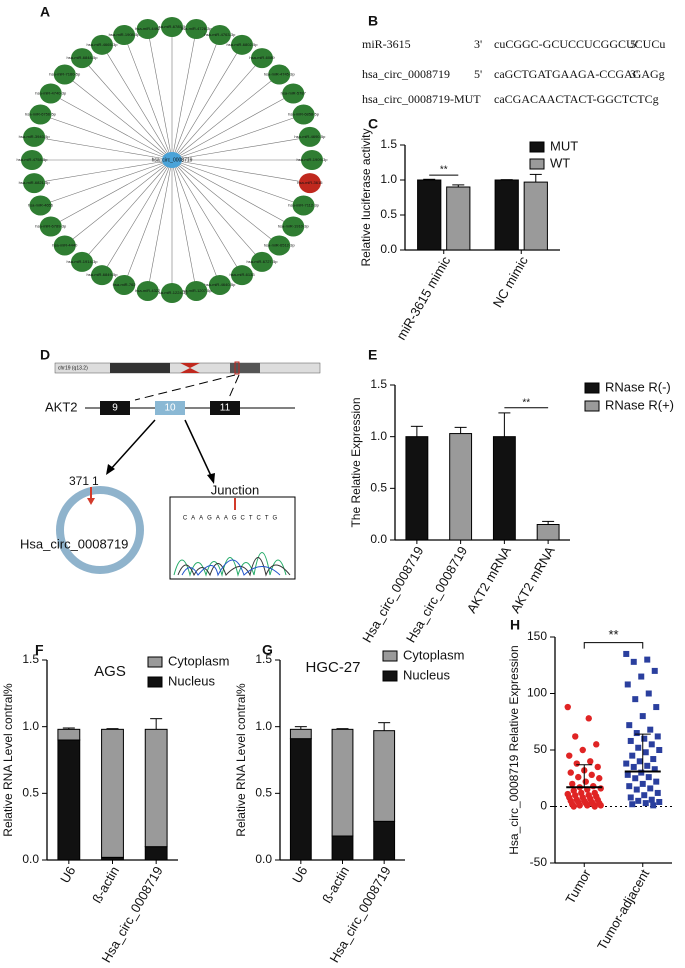 This screenshot has width=685, height=968. What do you see at coordinates (539, 862) in the screenshot?
I see `y-tick-label: -50` at bounding box center [539, 862].